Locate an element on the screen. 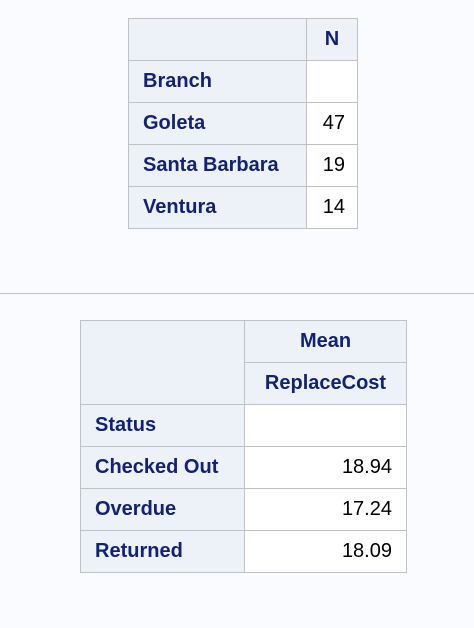 The width and height of the screenshot is (474, 628). table-header-row: ReplaceCost is located at coordinates (244, 383).